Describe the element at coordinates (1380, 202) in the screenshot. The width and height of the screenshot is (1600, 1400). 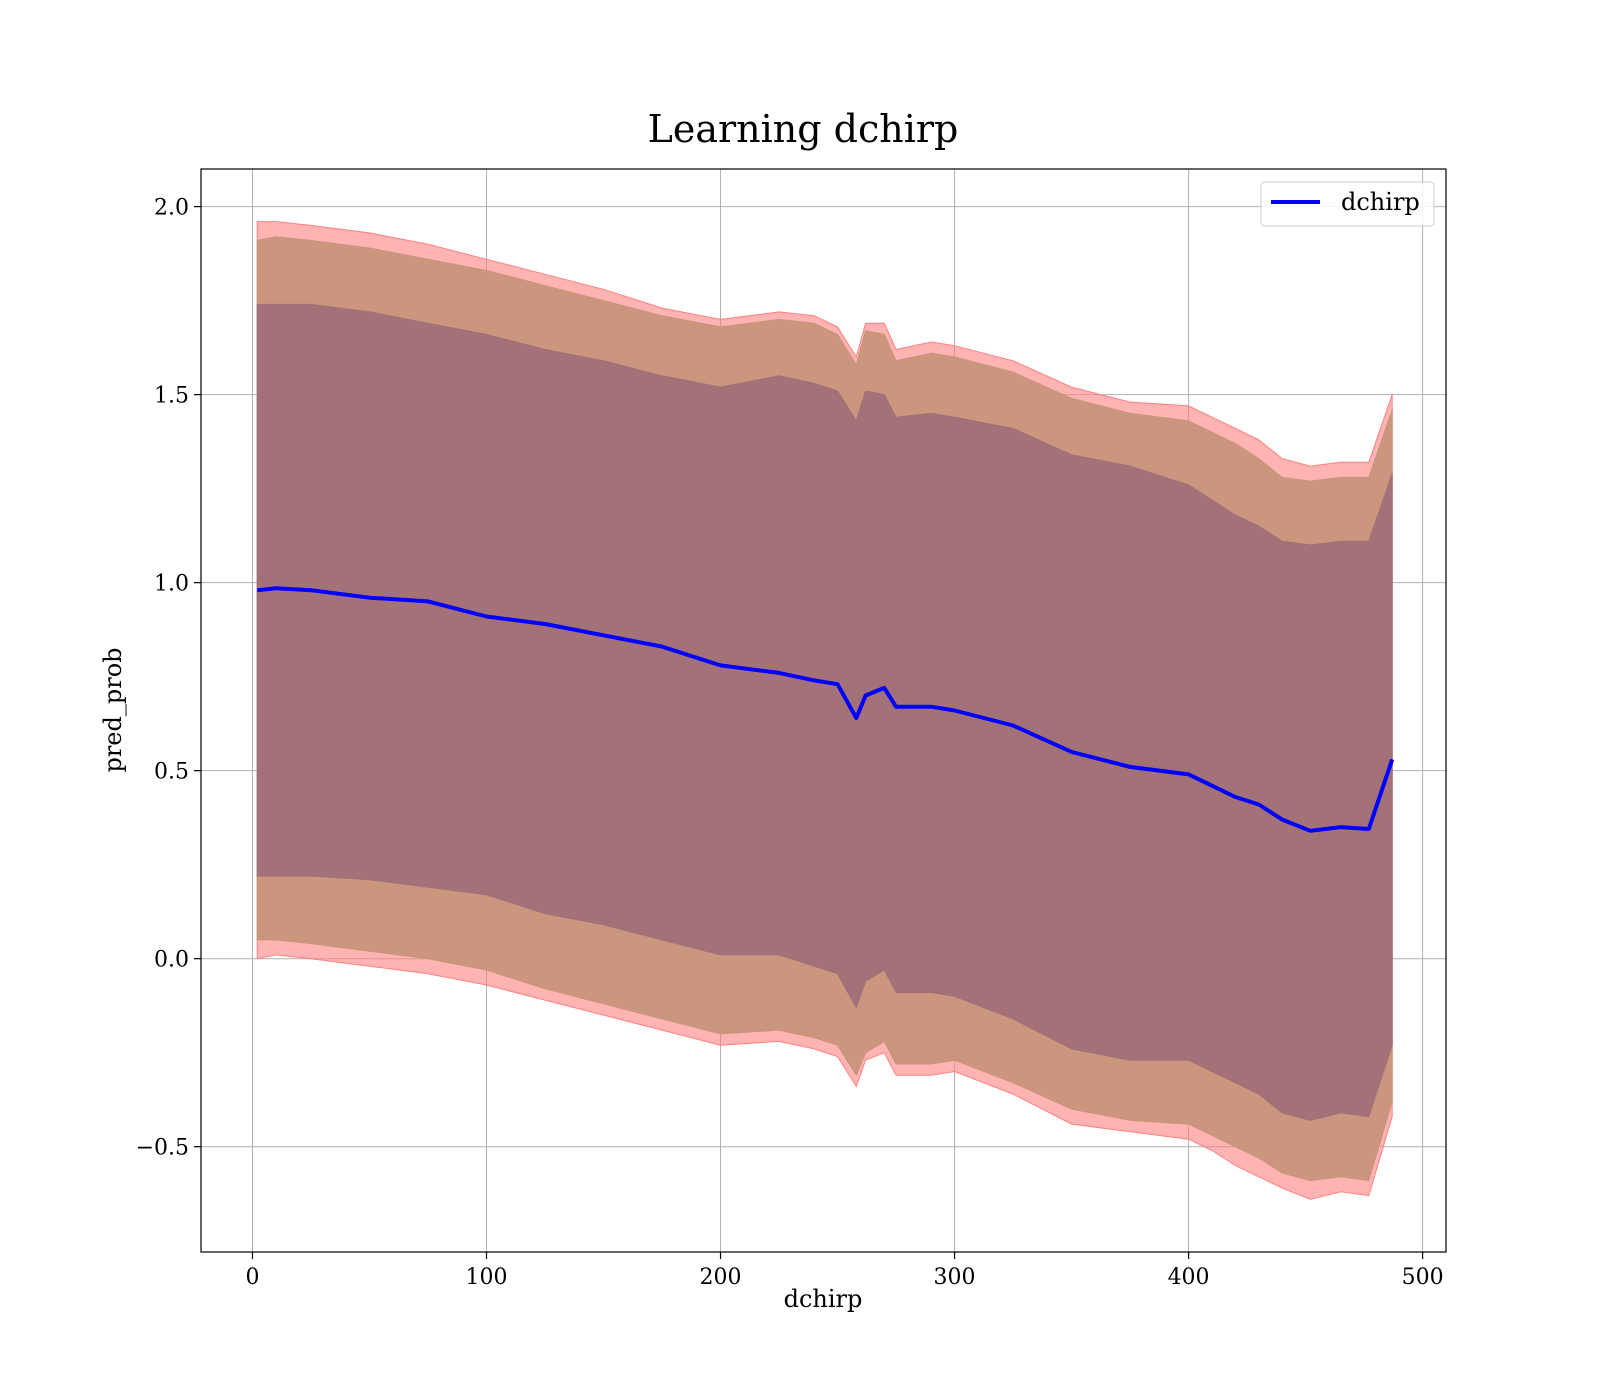
I see `legend-label: dchirp` at that location.